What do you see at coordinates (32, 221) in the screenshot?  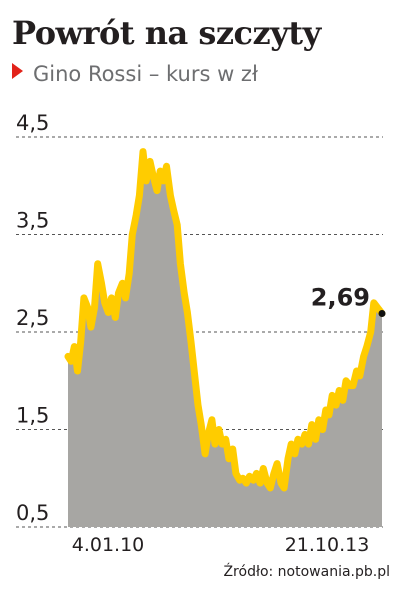 I see `y-tick-label: 3,5` at bounding box center [32, 221].